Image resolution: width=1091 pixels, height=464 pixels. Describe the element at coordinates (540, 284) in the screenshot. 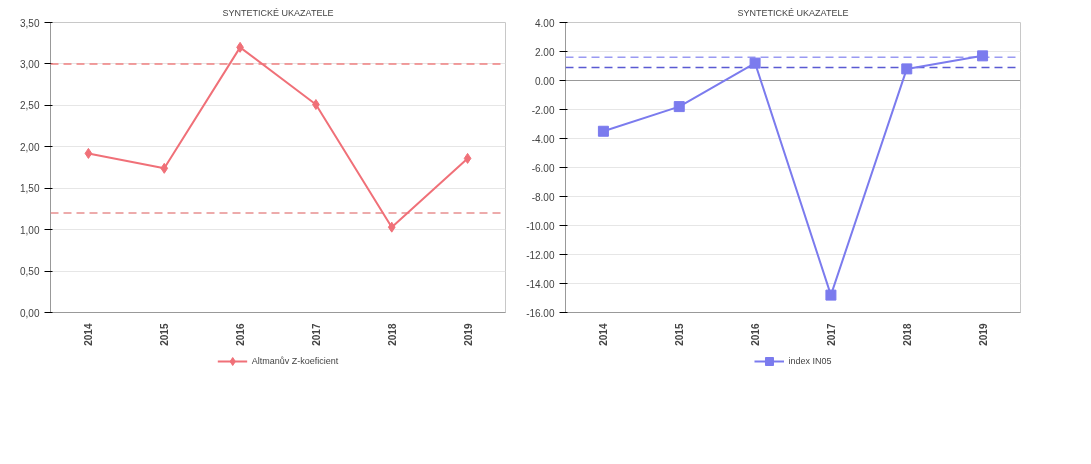

I see `y-tick-label: -14.00` at that location.